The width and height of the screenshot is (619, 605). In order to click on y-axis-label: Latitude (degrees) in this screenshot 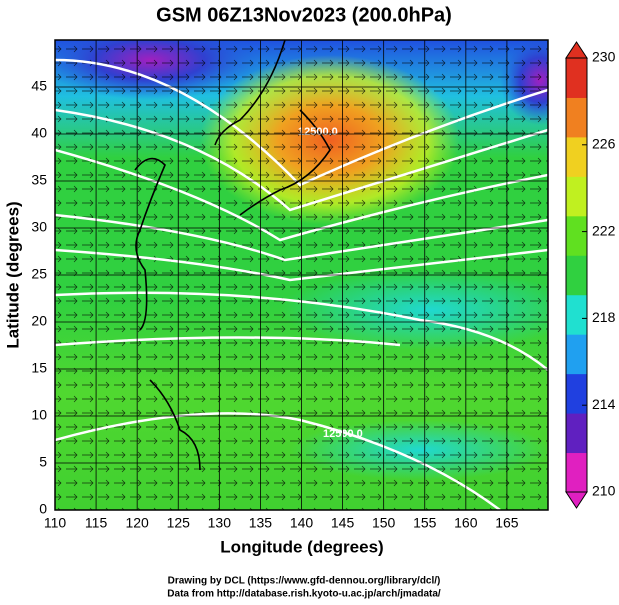, I will do `click(12, 274)`.